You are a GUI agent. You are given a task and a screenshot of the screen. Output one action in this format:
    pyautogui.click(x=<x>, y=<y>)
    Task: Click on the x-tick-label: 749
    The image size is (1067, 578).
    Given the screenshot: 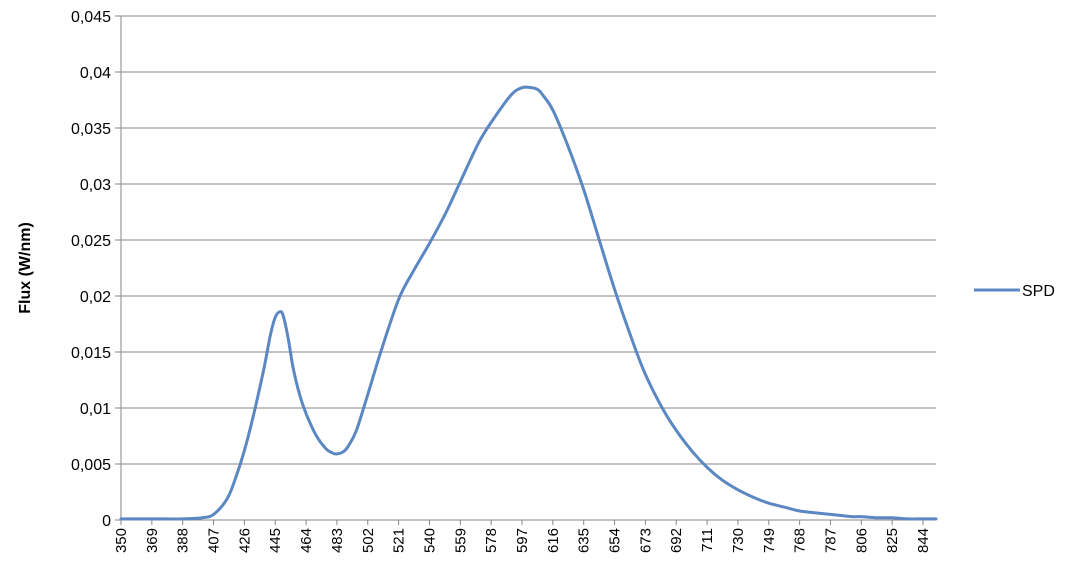 What is the action you would take?
    pyautogui.click(x=769, y=540)
    